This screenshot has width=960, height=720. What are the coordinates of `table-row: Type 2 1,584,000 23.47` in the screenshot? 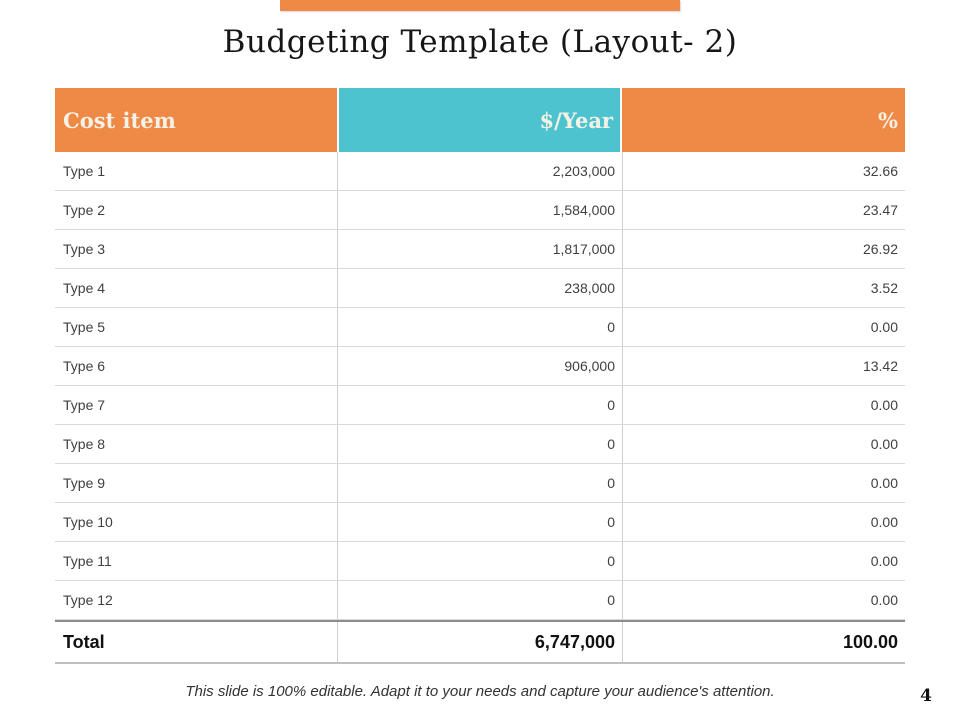 It's located at (480, 210).